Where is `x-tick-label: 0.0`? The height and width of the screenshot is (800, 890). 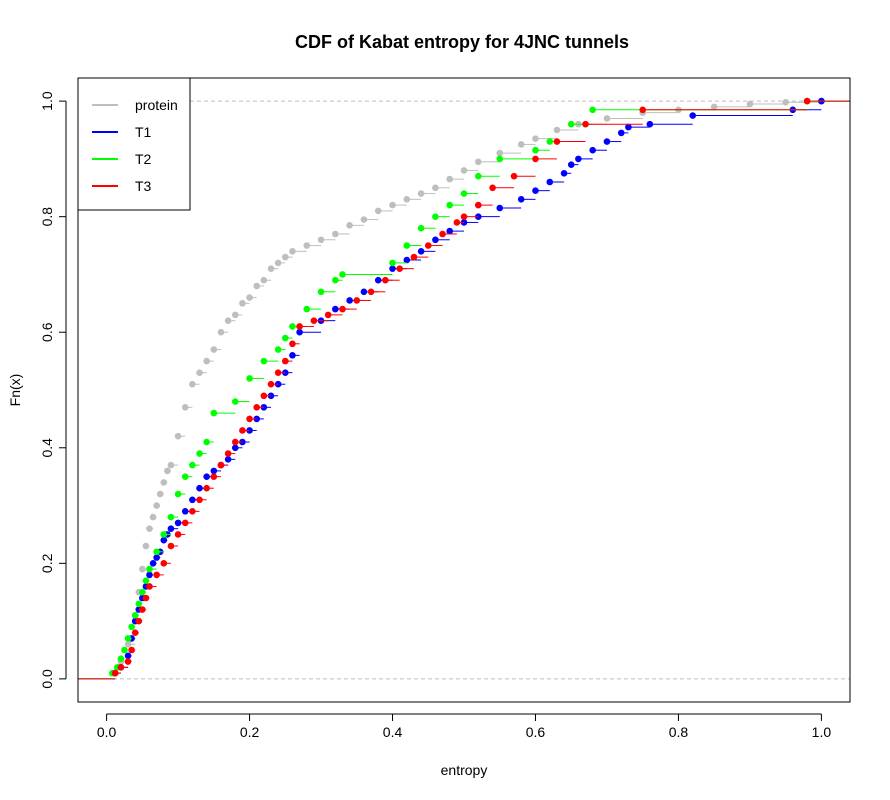 x-tick-label: 0.0 is located at coordinates (107, 732).